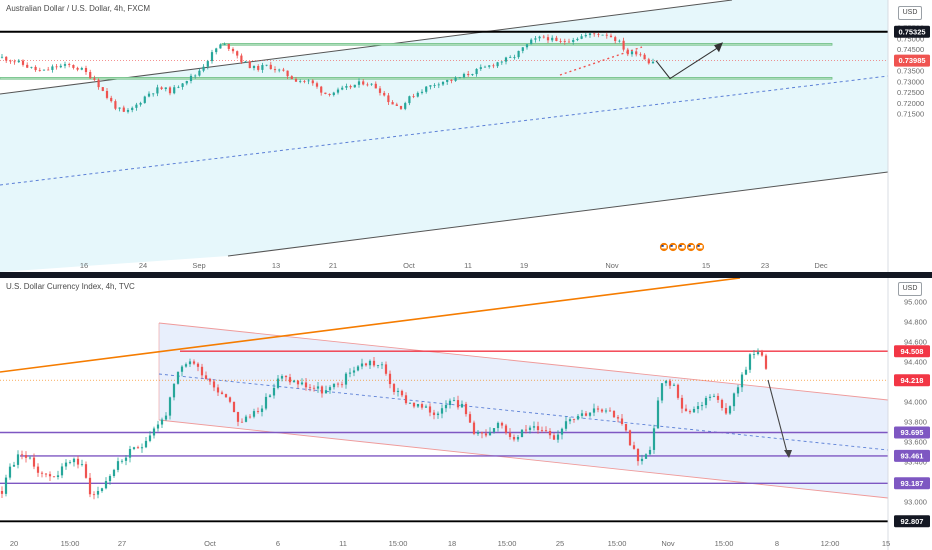 The image size is (932, 550). What do you see at coordinates (910, 13) in the screenshot?
I see `audusd-currency-badge: USD` at bounding box center [910, 13].